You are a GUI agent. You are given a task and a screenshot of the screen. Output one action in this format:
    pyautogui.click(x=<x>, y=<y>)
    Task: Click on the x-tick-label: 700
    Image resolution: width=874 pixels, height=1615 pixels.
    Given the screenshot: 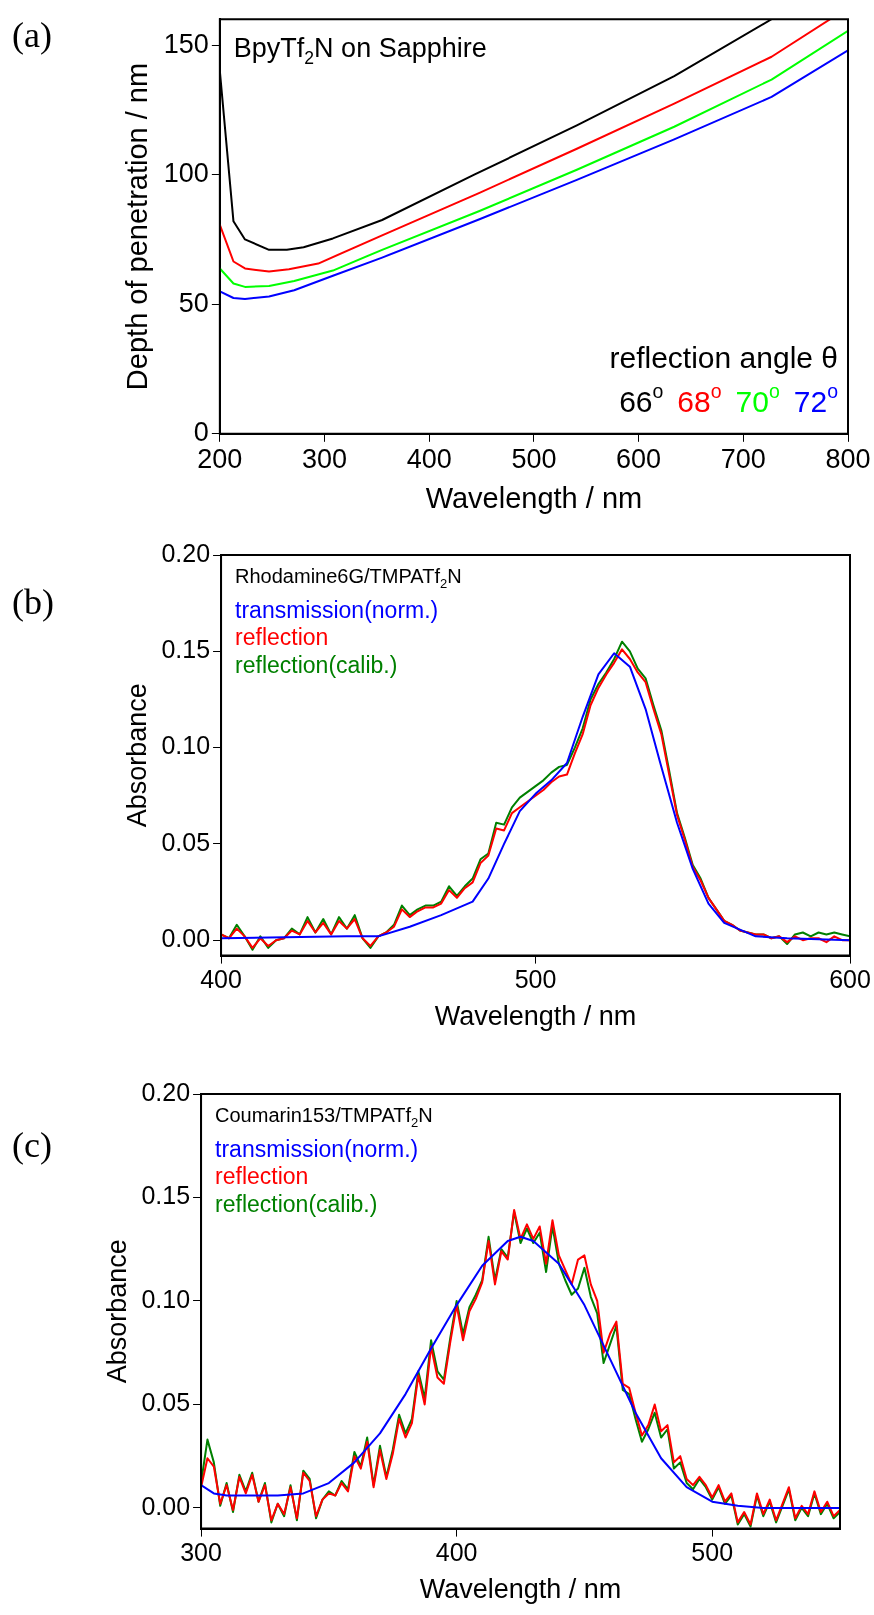 What is the action you would take?
    pyautogui.click(x=743, y=459)
    